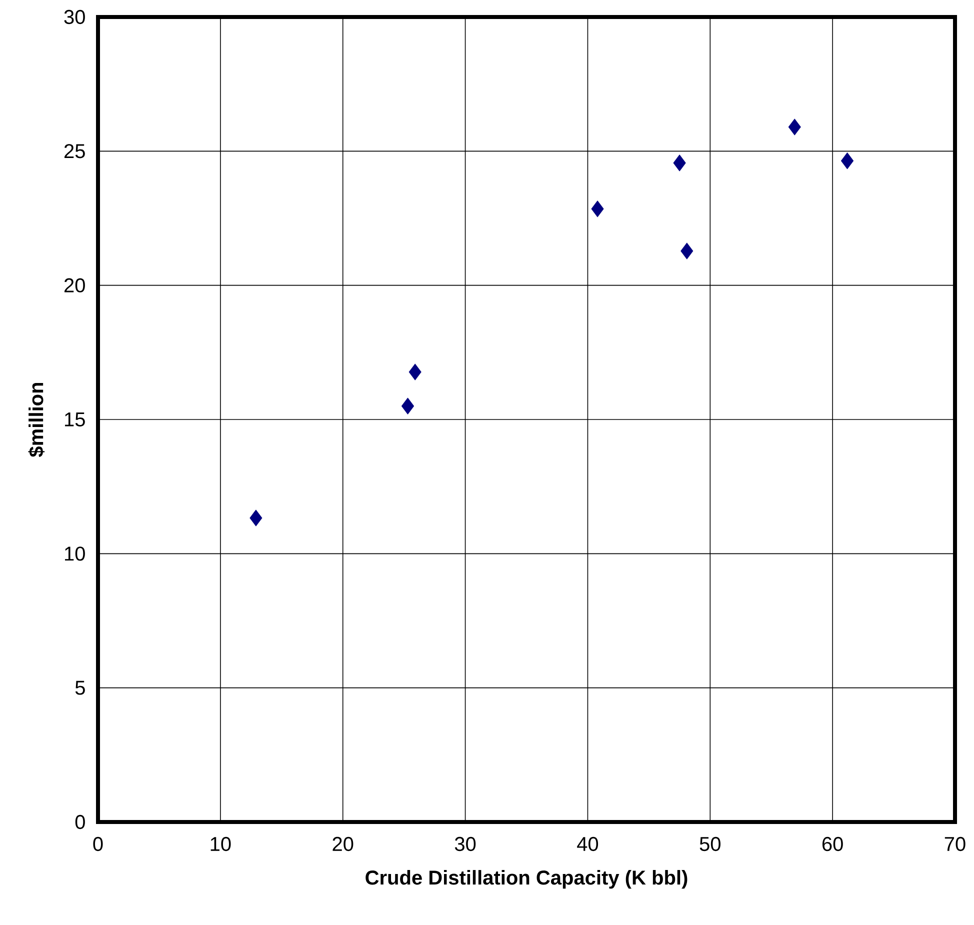 Image resolution: width=974 pixels, height=925 pixels. Describe the element at coordinates (832, 844) in the screenshot. I see `x-tick-label: 60` at that location.